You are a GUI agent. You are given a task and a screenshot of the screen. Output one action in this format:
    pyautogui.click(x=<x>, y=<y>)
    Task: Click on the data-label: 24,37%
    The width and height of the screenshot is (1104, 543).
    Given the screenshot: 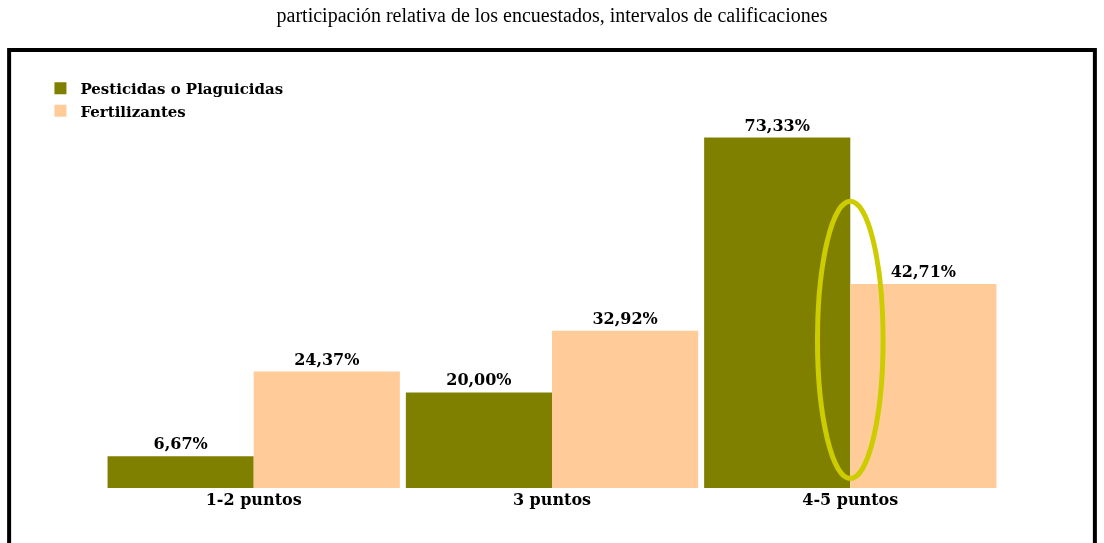 What is the action you would take?
    pyautogui.click(x=327, y=359)
    